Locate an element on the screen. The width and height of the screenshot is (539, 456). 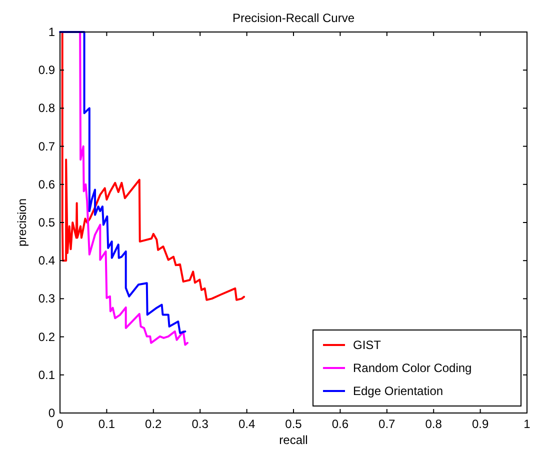
x-tick-label: 0.6 is located at coordinates (340, 424).